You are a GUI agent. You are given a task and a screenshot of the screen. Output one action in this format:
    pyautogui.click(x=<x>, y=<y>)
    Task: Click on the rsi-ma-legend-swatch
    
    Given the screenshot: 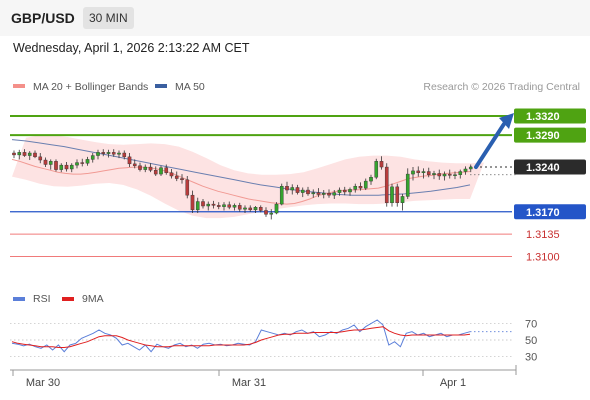 What is the action you would take?
    pyautogui.click(x=68, y=299)
    